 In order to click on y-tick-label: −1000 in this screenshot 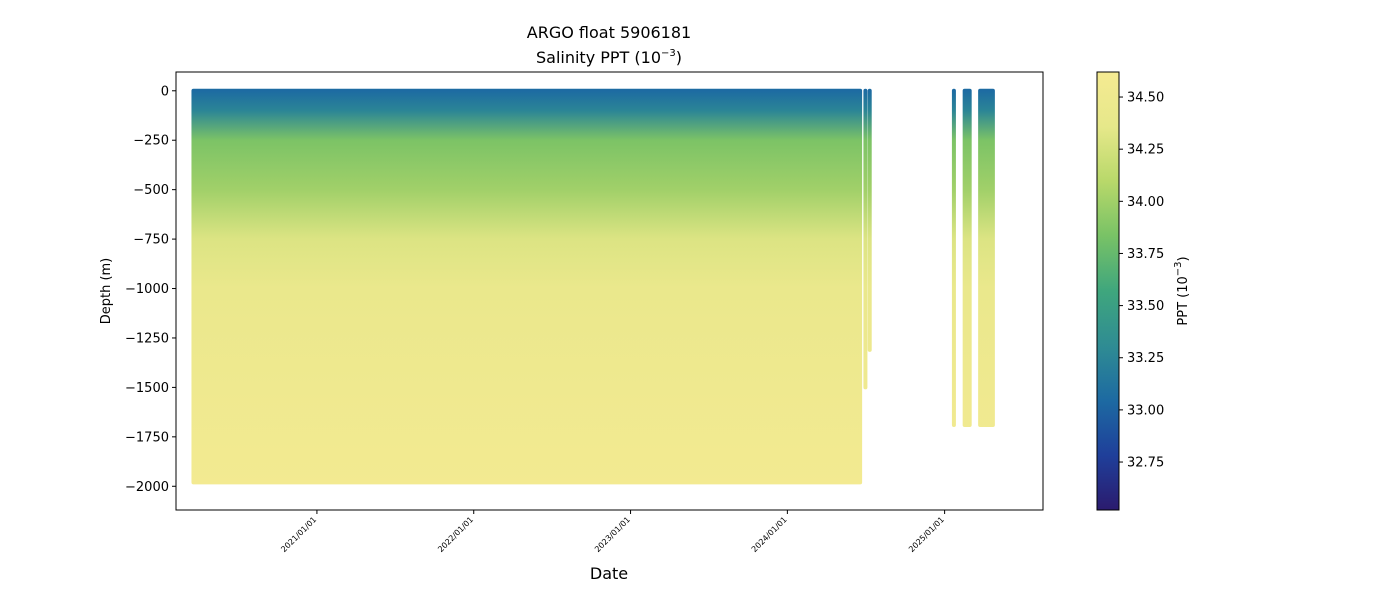, I will do `click(147, 289)`.